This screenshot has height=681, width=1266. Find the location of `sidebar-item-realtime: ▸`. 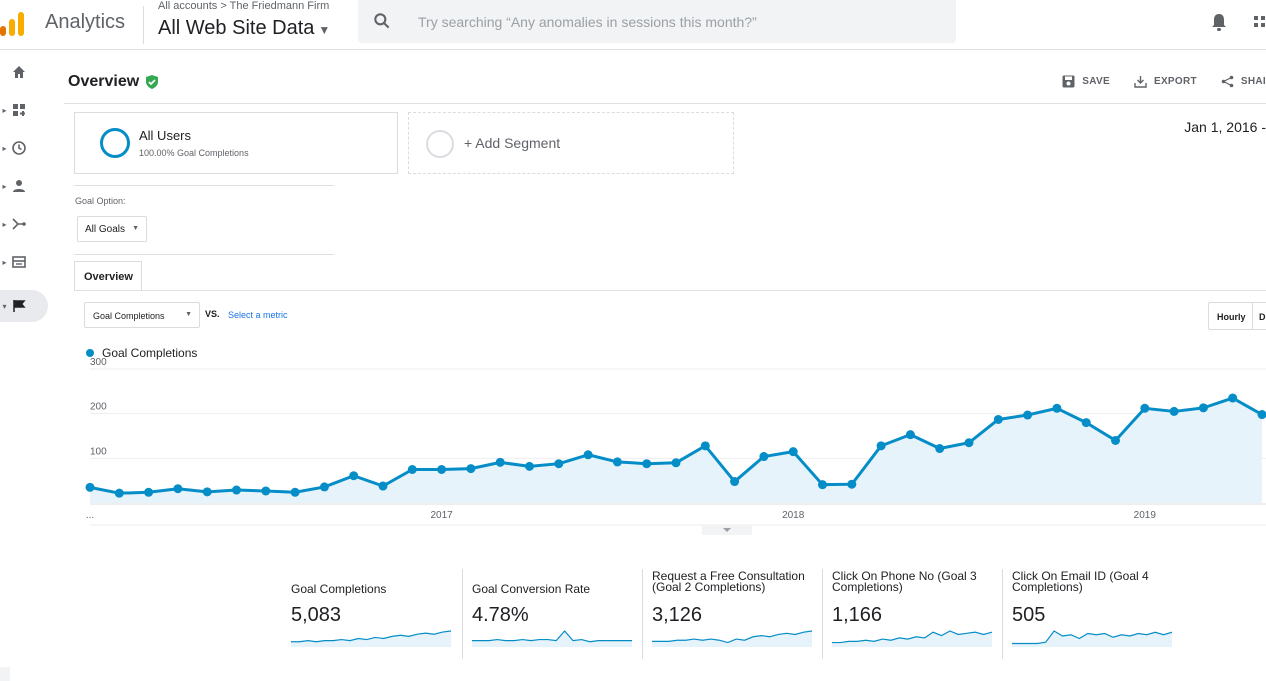

sidebar-item-realtime: ▸ is located at coordinates (24, 148).